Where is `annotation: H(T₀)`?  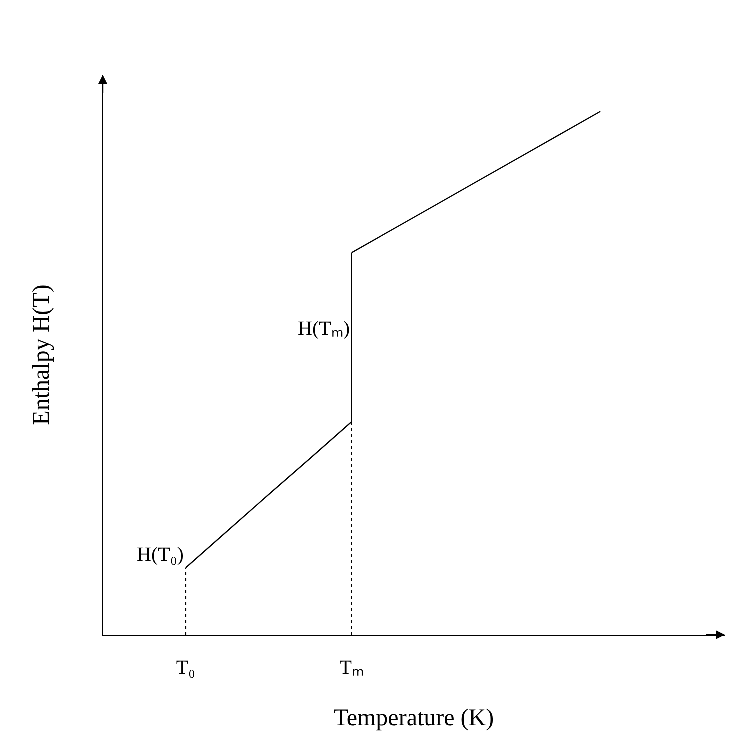 annotation: H(T₀) is located at coordinates (160, 555).